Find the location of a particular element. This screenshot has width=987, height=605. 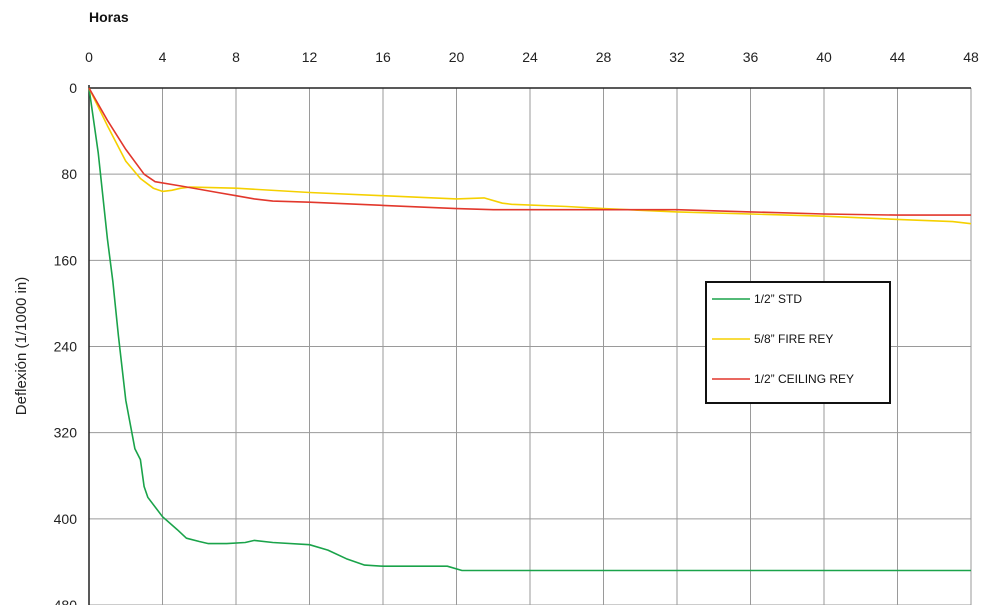

y-tick-label: 320 is located at coordinates (66, 433).